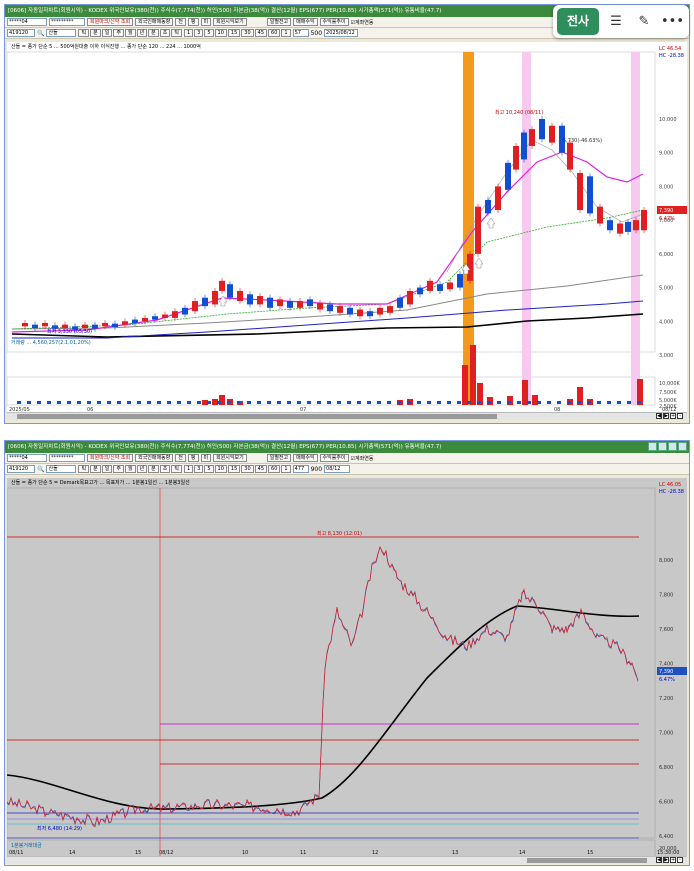 This screenshot has height=871, width=694. Describe the element at coordinates (662, 446) in the screenshot. I see `minimize-icon` at that location.